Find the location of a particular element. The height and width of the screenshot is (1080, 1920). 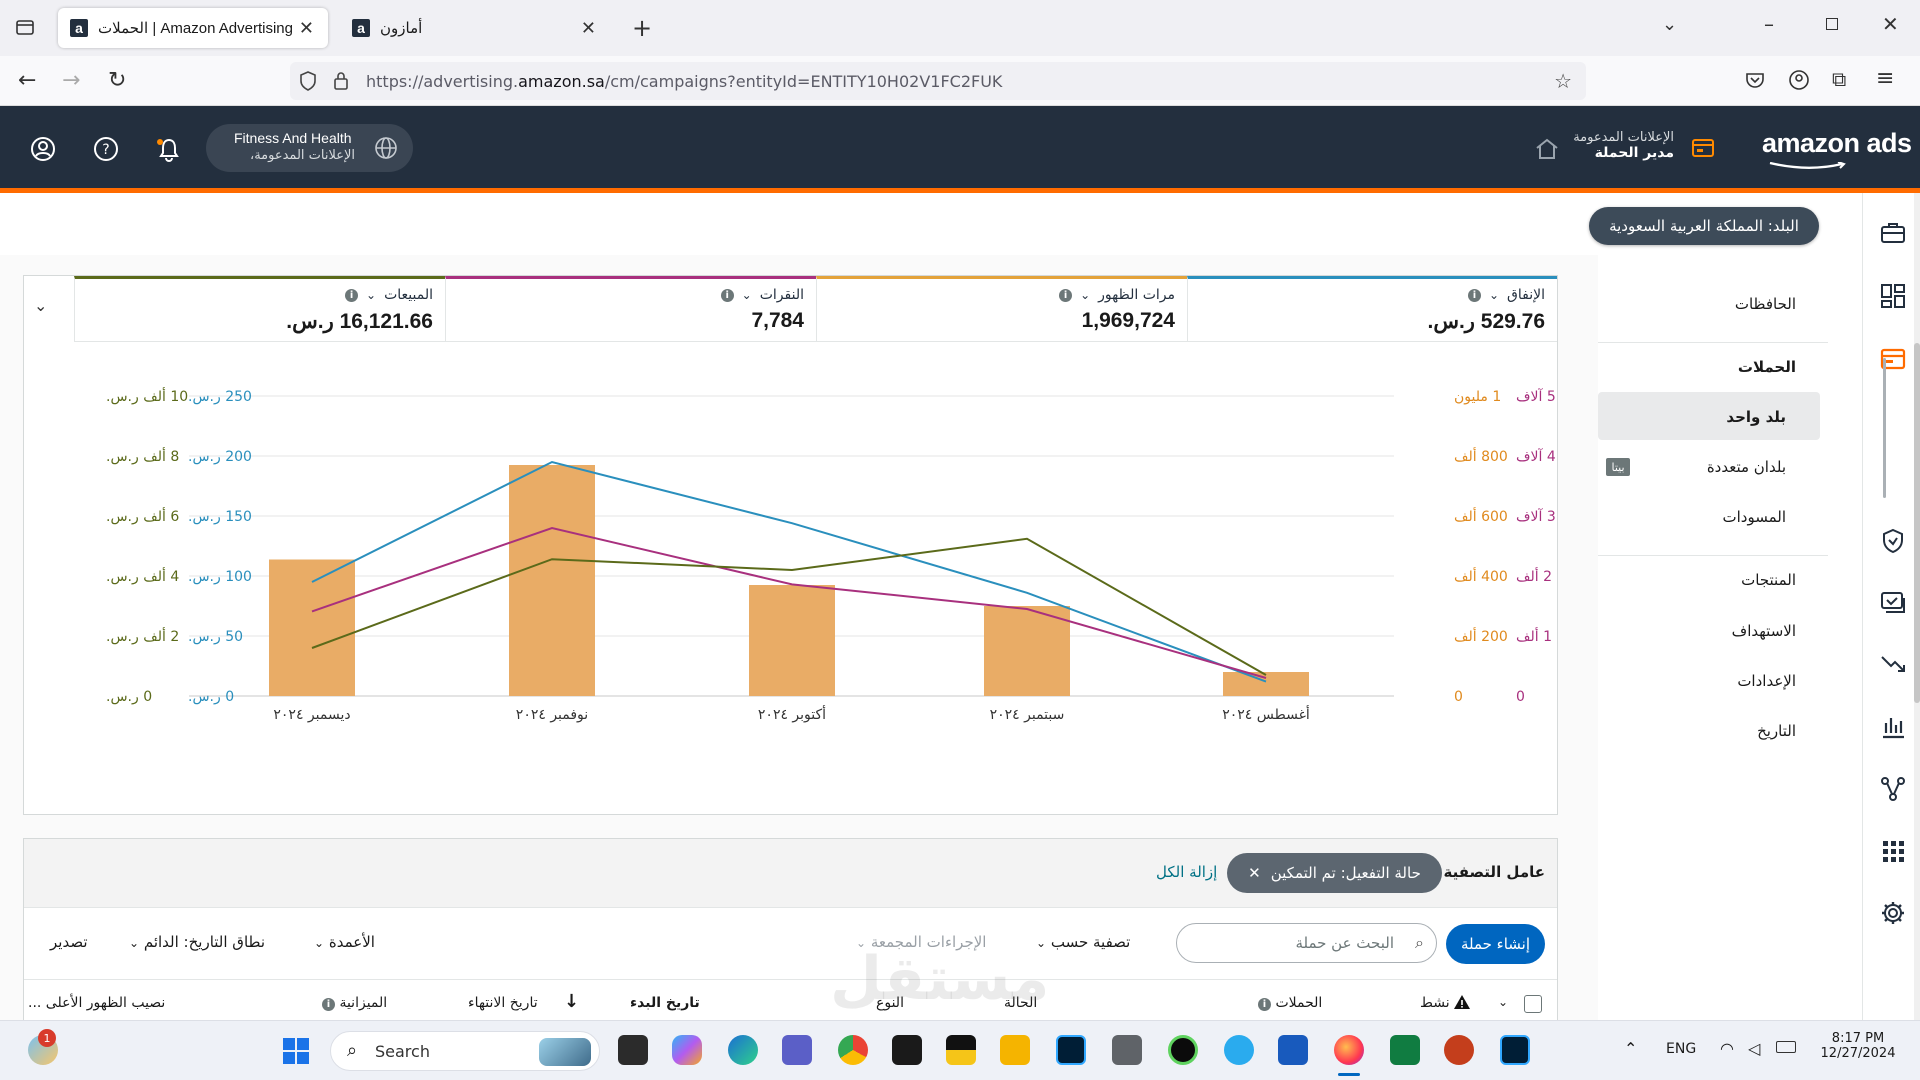

back-icon: ← is located at coordinates (27, 80).